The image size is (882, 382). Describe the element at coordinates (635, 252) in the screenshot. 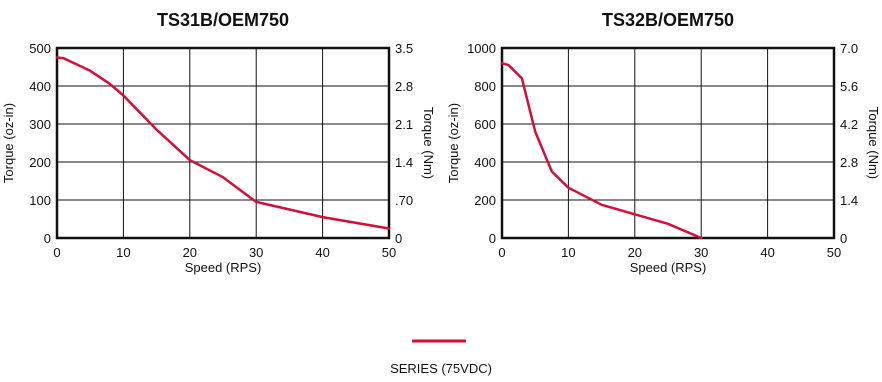

I see `chart2-x-tick-label: 20` at that location.